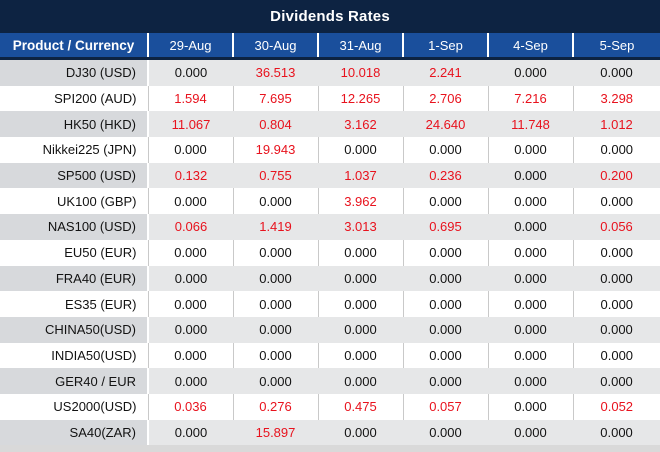 The width and height of the screenshot is (660, 452). What do you see at coordinates (445, 175) in the screenshot?
I see `dividend-value: 0.236` at bounding box center [445, 175].